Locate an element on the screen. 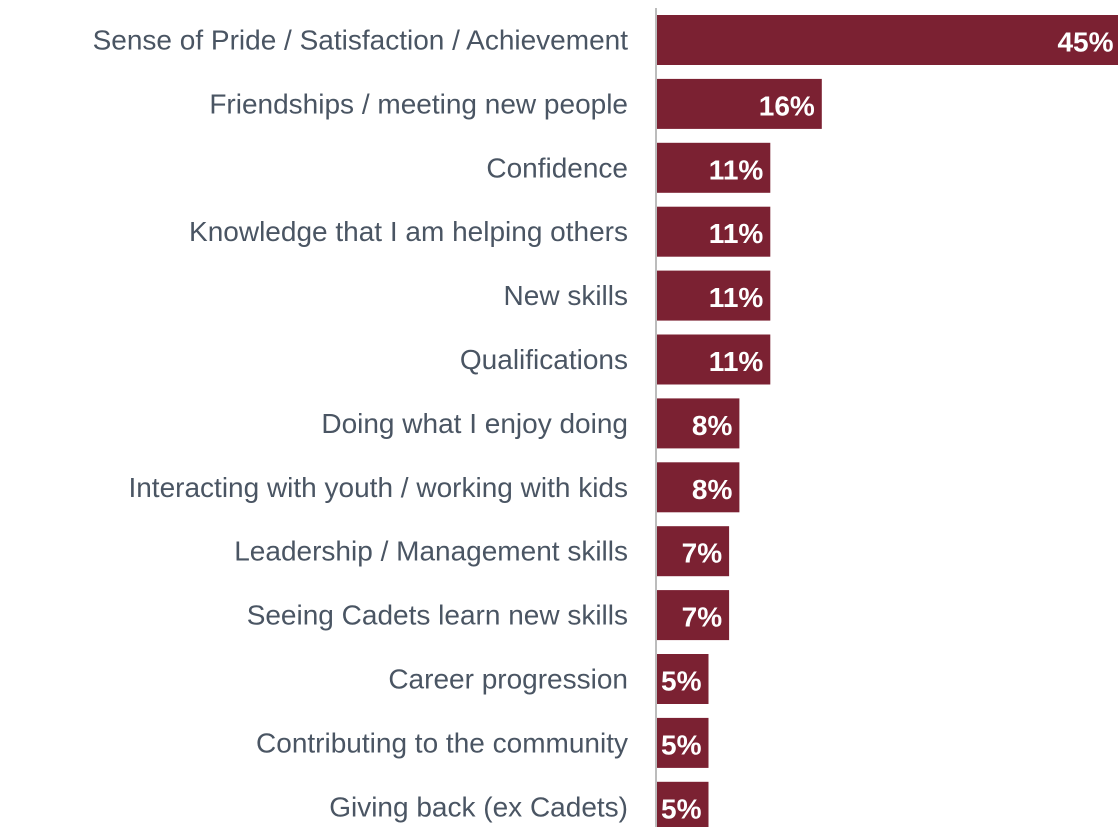  category-label: Knowledge that I am helping others is located at coordinates (408, 231).